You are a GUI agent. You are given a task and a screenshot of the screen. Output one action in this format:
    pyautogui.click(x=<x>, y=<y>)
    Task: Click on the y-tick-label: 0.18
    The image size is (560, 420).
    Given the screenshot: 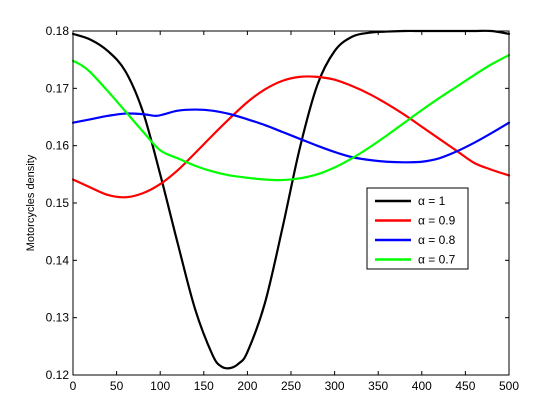 What is the action you would take?
    pyautogui.click(x=58, y=31)
    